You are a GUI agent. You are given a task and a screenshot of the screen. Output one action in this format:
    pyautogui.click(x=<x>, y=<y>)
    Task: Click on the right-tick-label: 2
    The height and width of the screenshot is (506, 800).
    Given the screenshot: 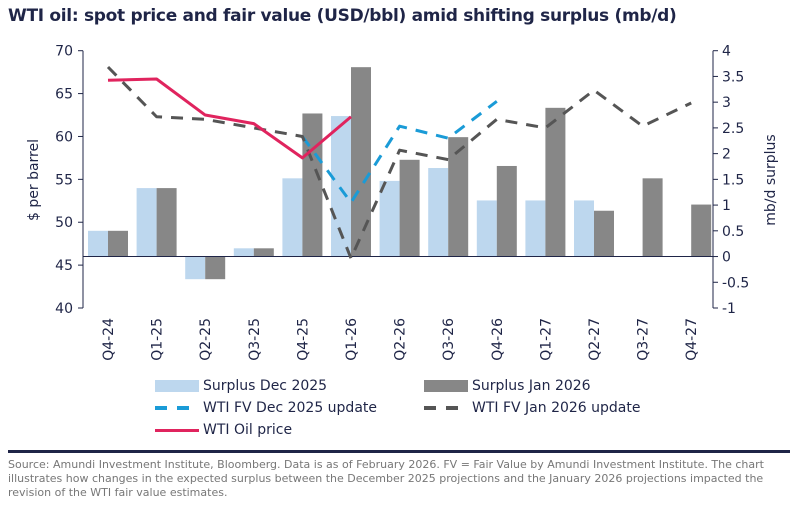 What is the action you would take?
    pyautogui.click(x=726, y=155)
    